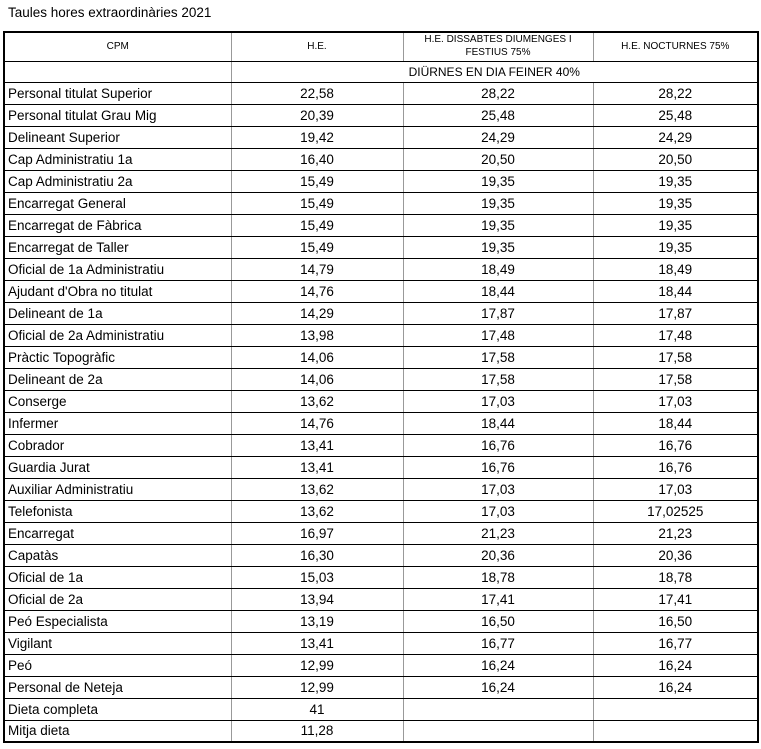 The height and width of the screenshot is (749, 761). Describe the element at coordinates (117, 423) in the screenshot. I see `cpm-cell: Infermer` at that location.